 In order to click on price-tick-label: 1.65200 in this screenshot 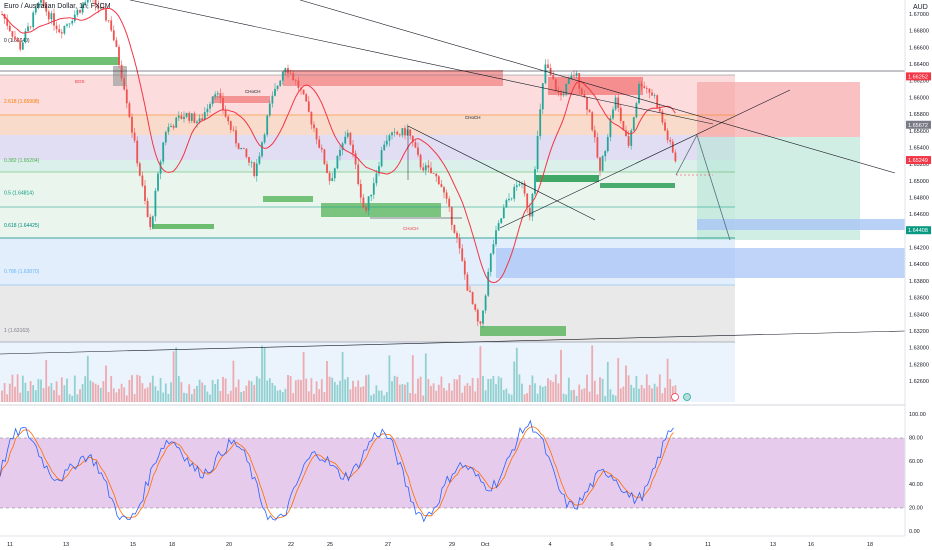, I will do `click(919, 165)`.